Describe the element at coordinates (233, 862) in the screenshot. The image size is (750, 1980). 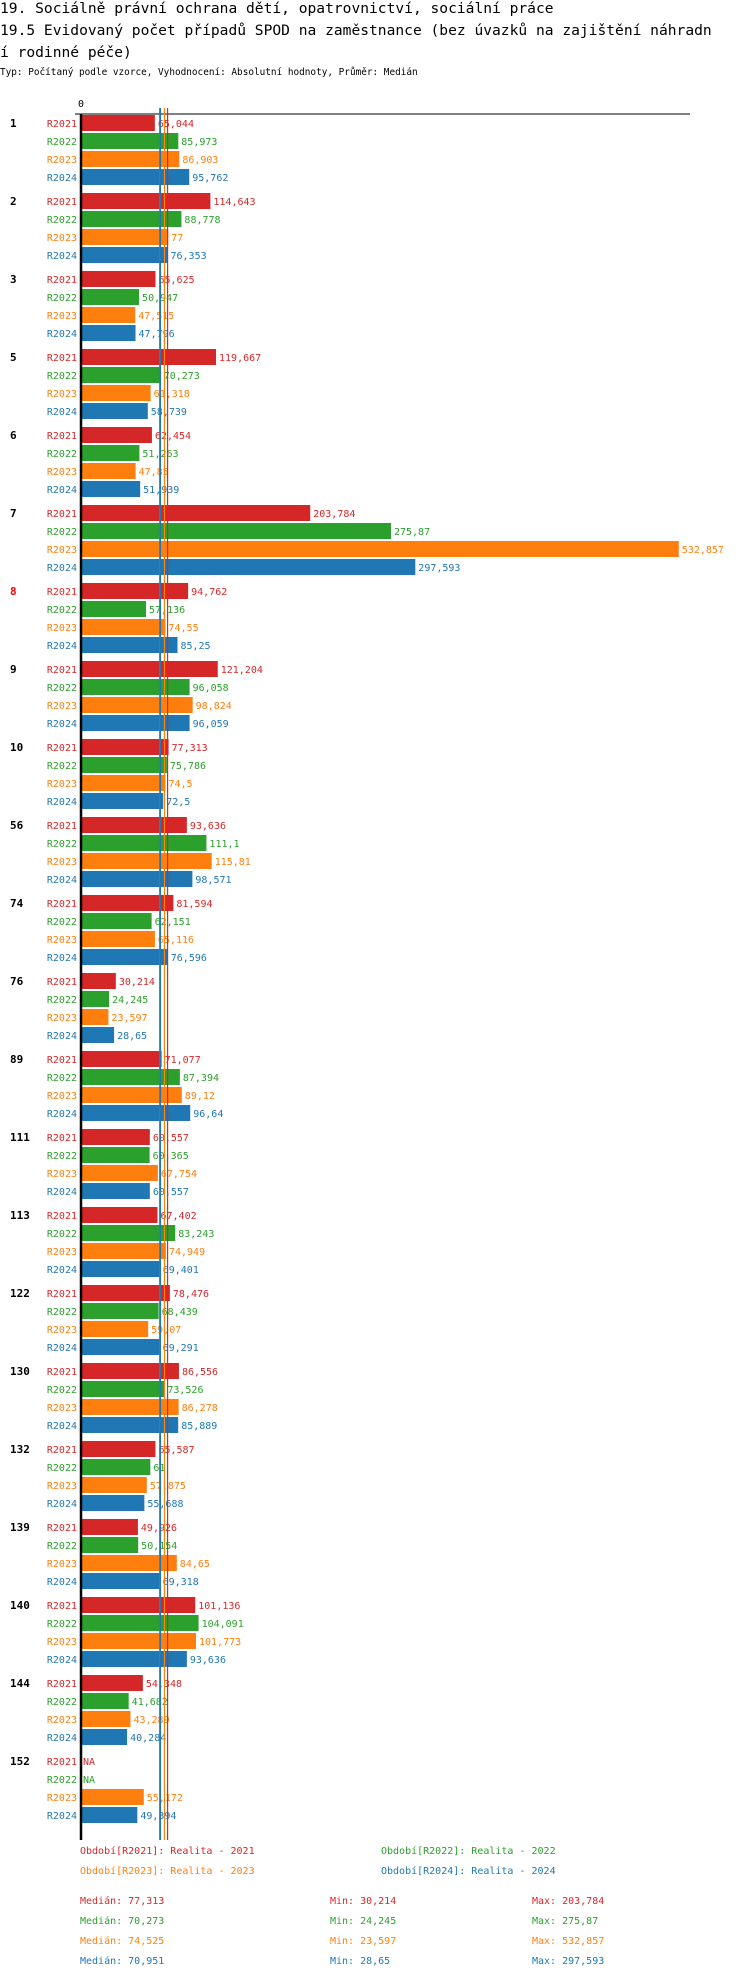
I see `value-label: 115,81` at that location.